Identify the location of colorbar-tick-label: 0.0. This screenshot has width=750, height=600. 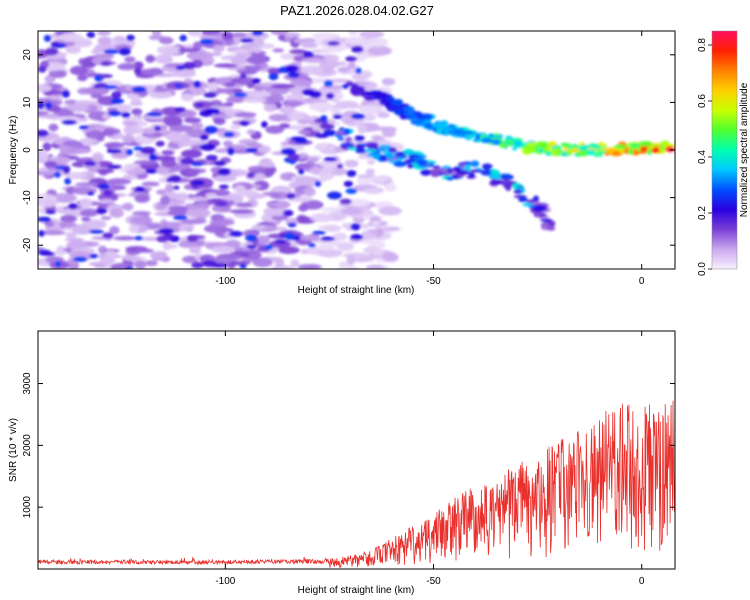
(702, 269).